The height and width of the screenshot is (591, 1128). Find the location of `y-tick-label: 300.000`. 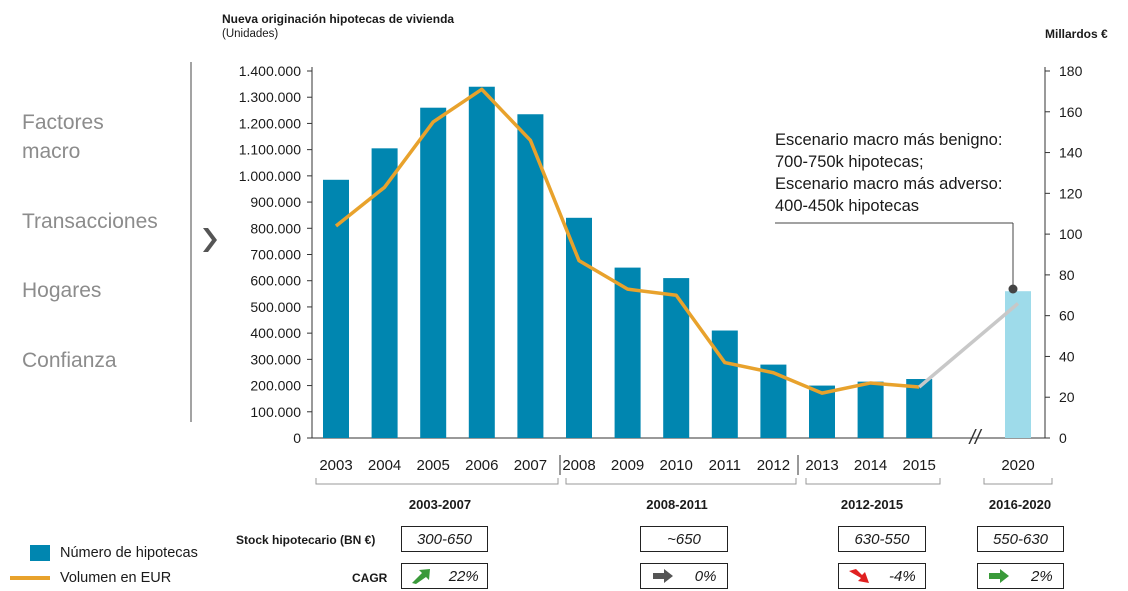

y-tick-label: 300.000 is located at coordinates (275, 359).